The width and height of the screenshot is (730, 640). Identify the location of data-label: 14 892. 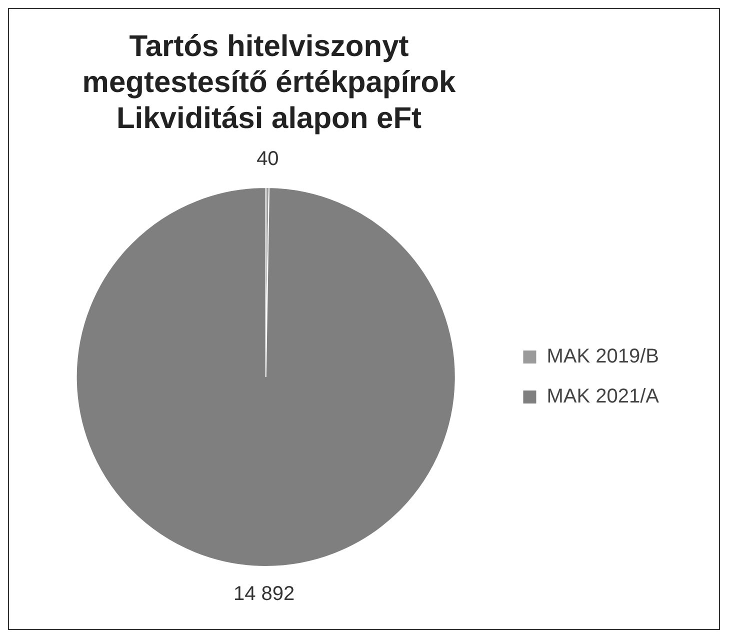
(264, 594).